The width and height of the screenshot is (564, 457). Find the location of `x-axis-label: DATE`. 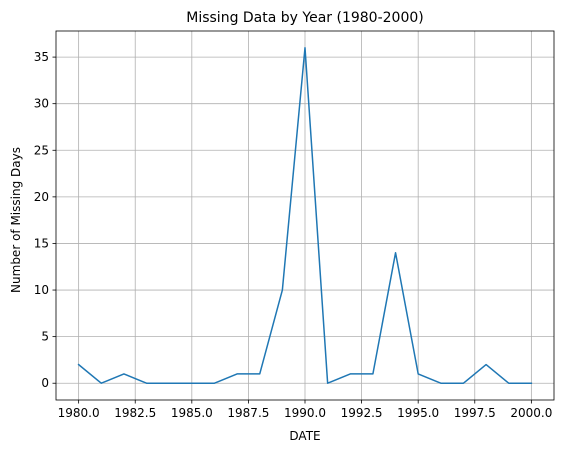

x-axis-label: DATE is located at coordinates (304, 436).